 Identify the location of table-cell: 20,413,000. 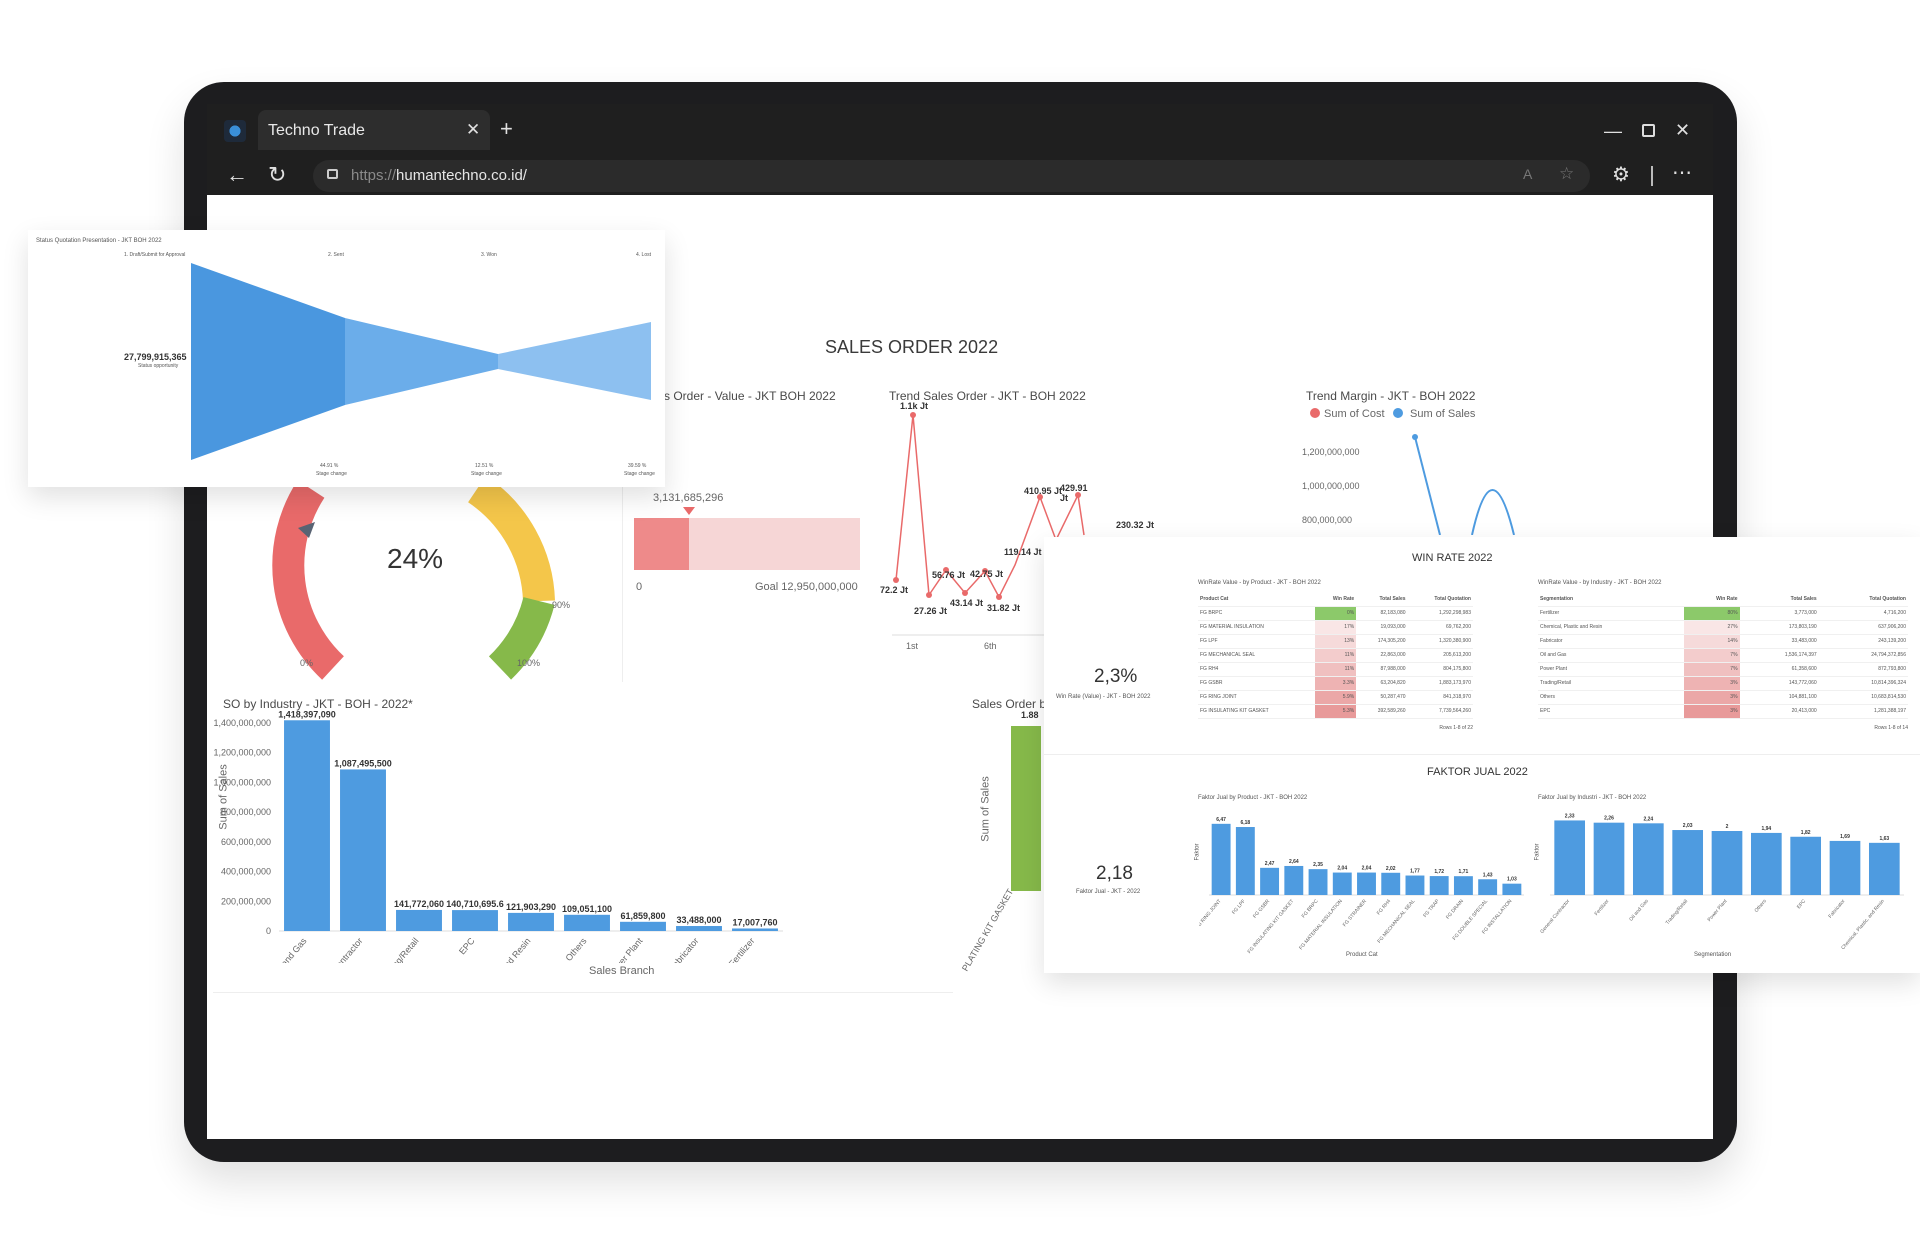
(1779, 711).